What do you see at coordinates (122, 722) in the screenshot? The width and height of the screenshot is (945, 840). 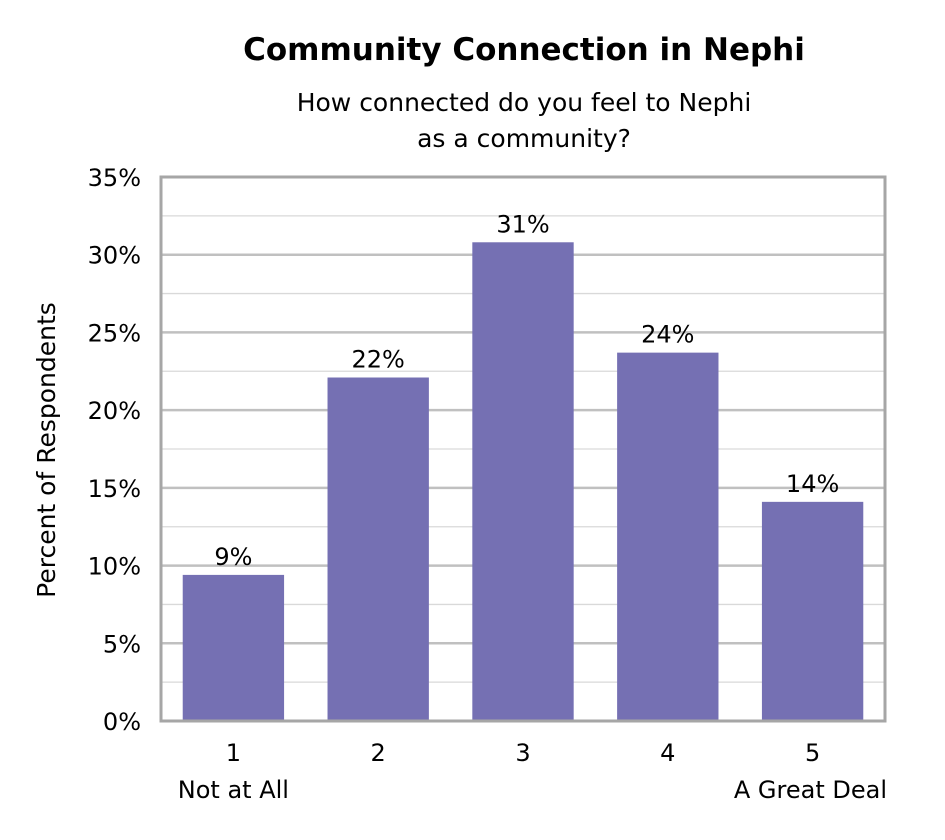 I see `y-tick-label: 0%` at bounding box center [122, 722].